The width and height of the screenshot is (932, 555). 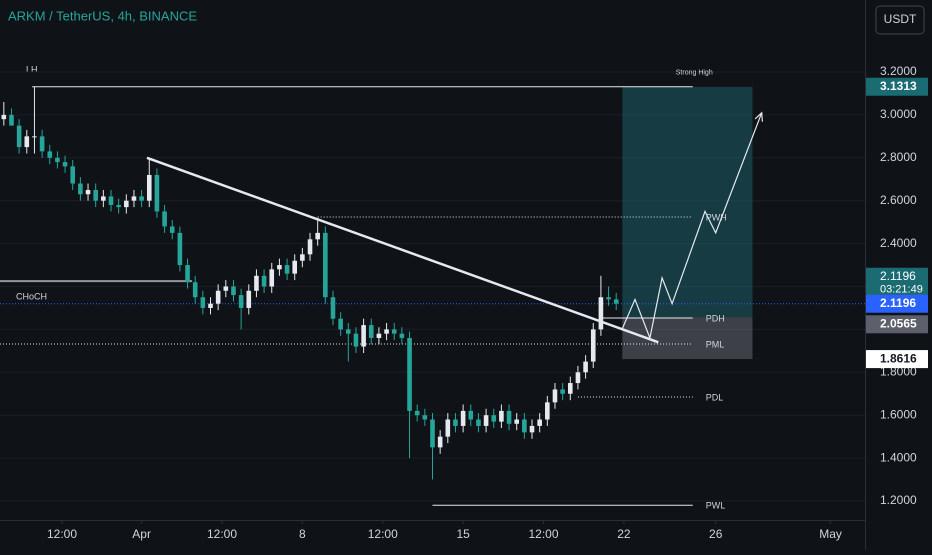 What do you see at coordinates (898, 414) in the screenshot?
I see `y-tick-label: 1.6000` at bounding box center [898, 414].